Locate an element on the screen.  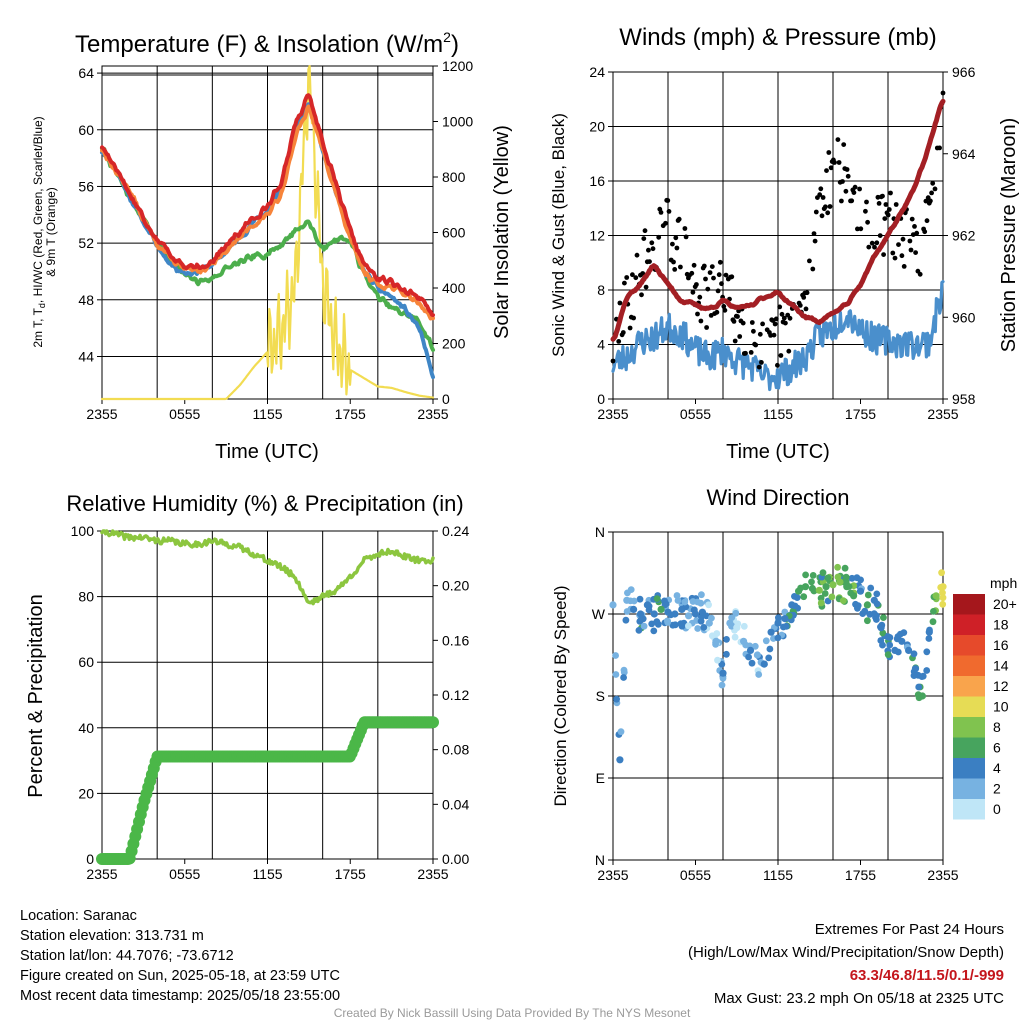
y-tick-label: 20 is located at coordinates (597, 127).